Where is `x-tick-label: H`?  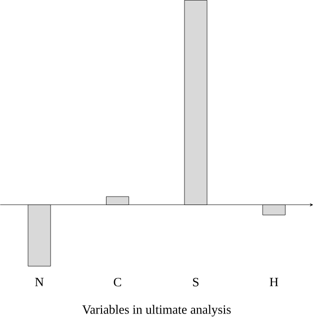
x-tick-label: H is located at coordinates (274, 282).